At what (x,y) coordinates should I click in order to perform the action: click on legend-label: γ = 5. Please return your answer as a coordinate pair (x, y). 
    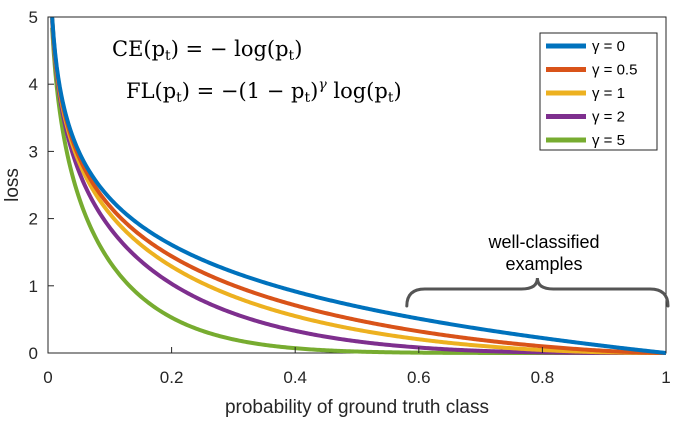
    Looking at the image, I should click on (608, 140).